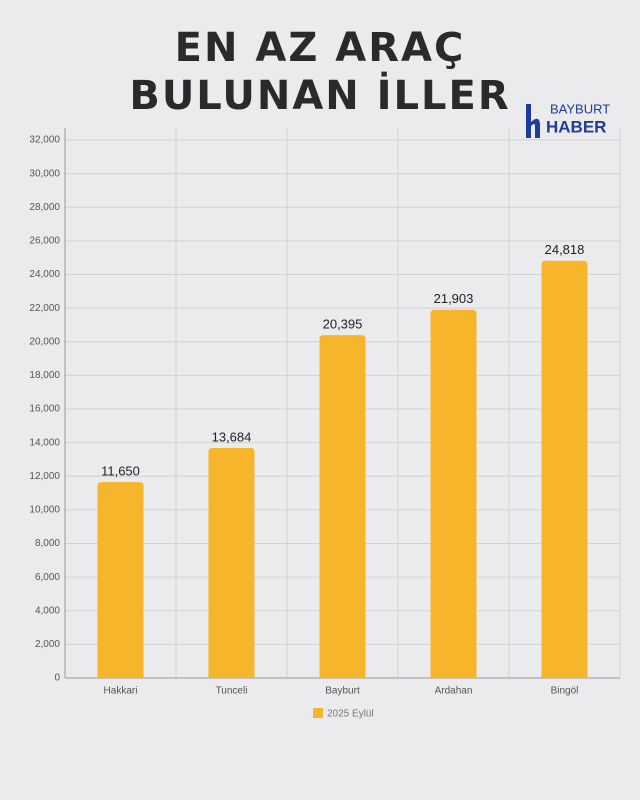  Describe the element at coordinates (350, 714) in the screenshot. I see `legend-label: 2025 Eylül` at that location.